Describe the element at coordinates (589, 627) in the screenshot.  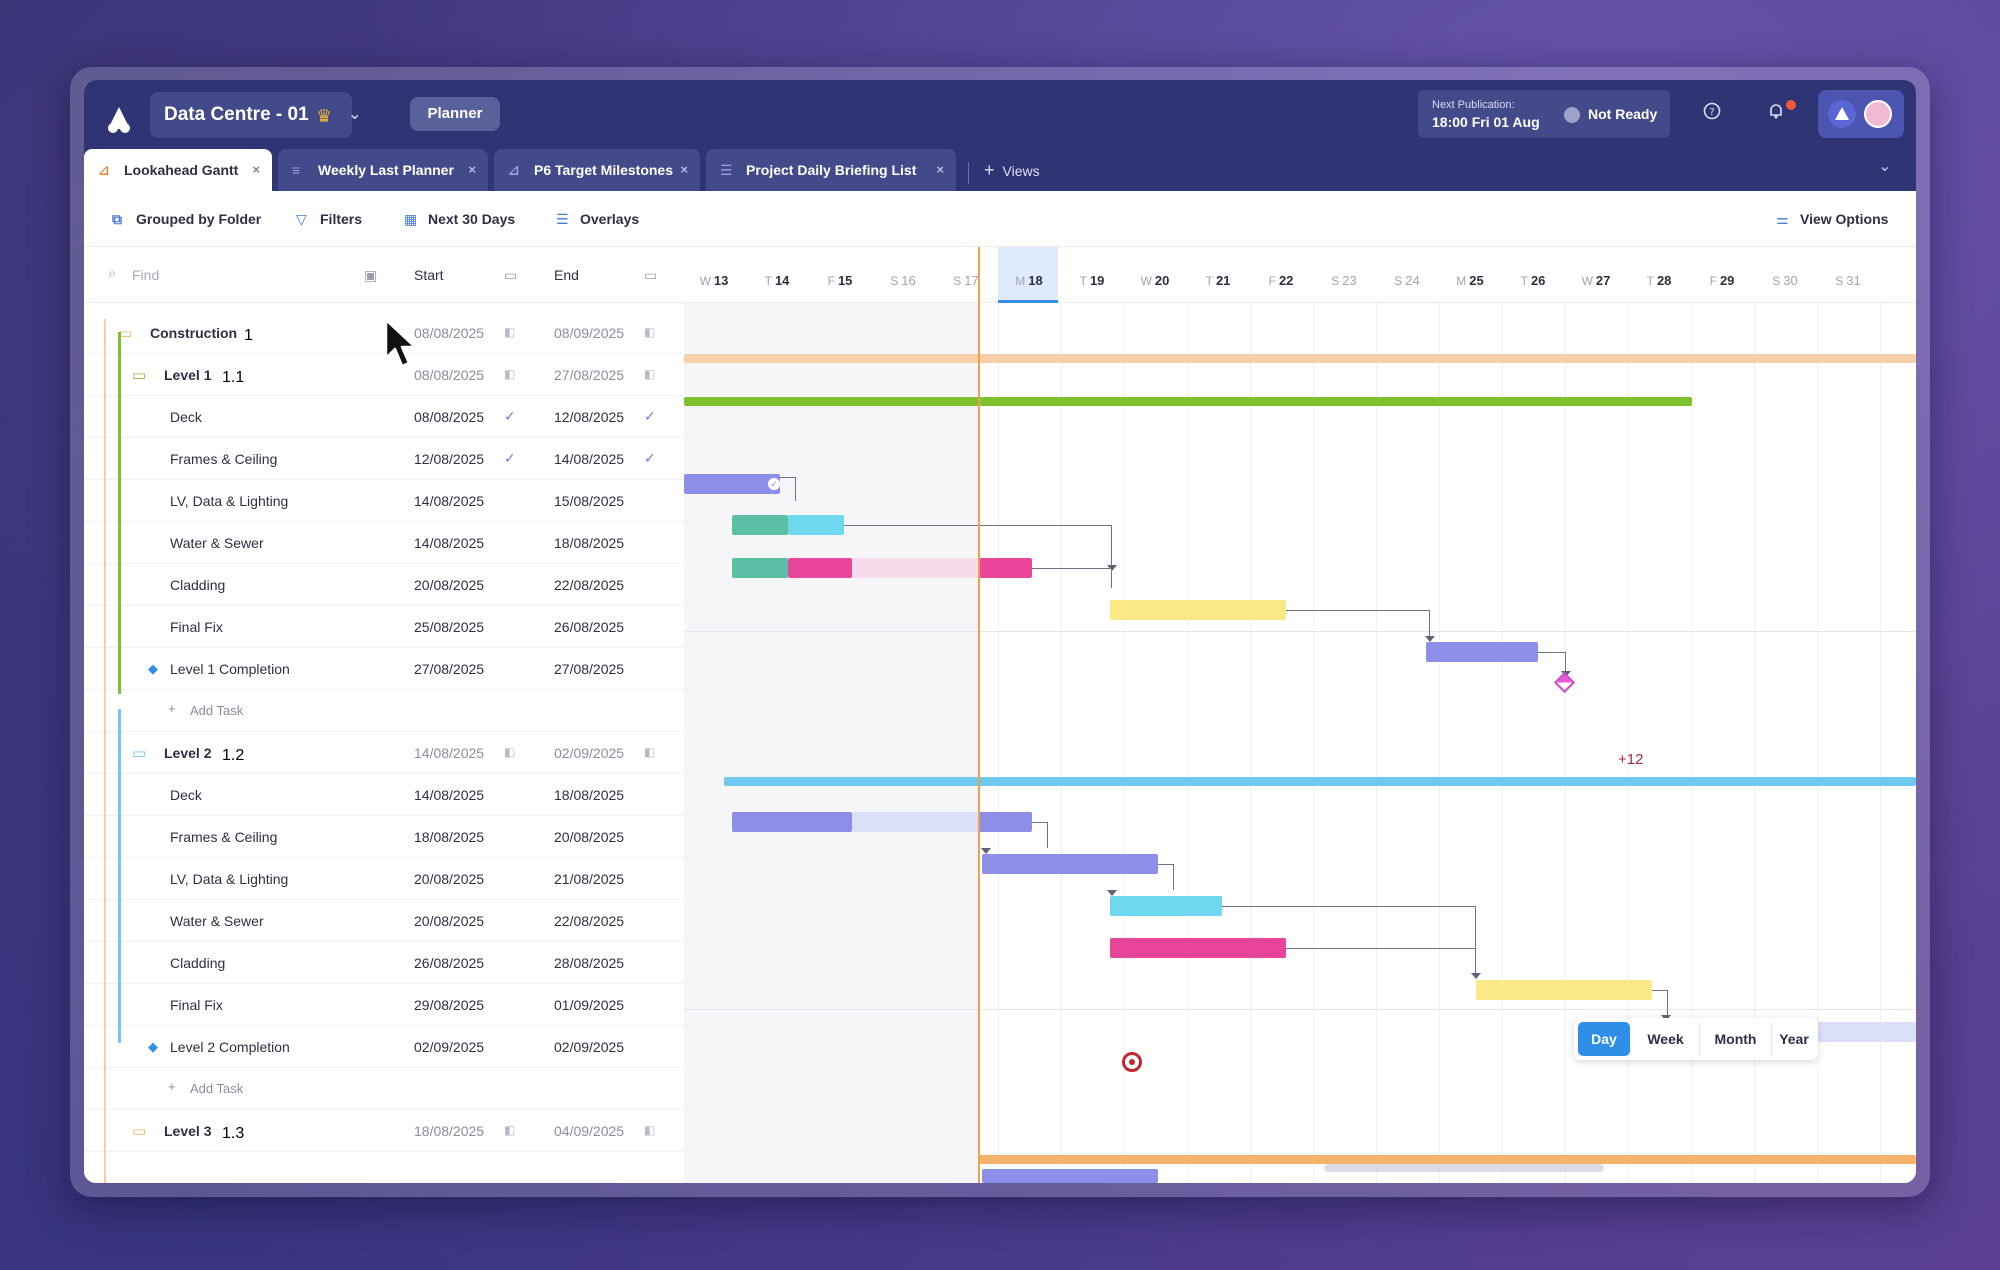
I see `end-date: 26/08/2025` at that location.